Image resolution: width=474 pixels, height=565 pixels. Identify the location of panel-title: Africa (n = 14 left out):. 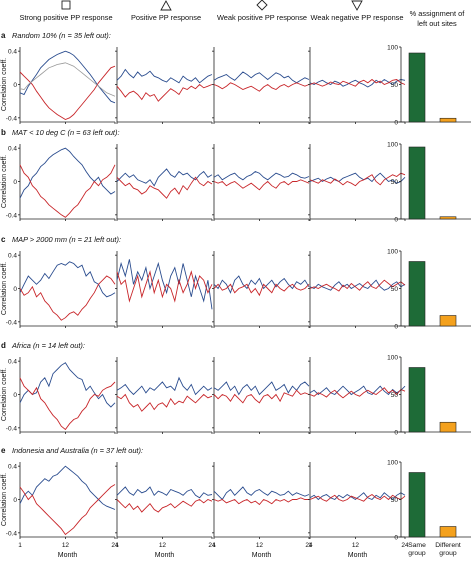
(48, 345).